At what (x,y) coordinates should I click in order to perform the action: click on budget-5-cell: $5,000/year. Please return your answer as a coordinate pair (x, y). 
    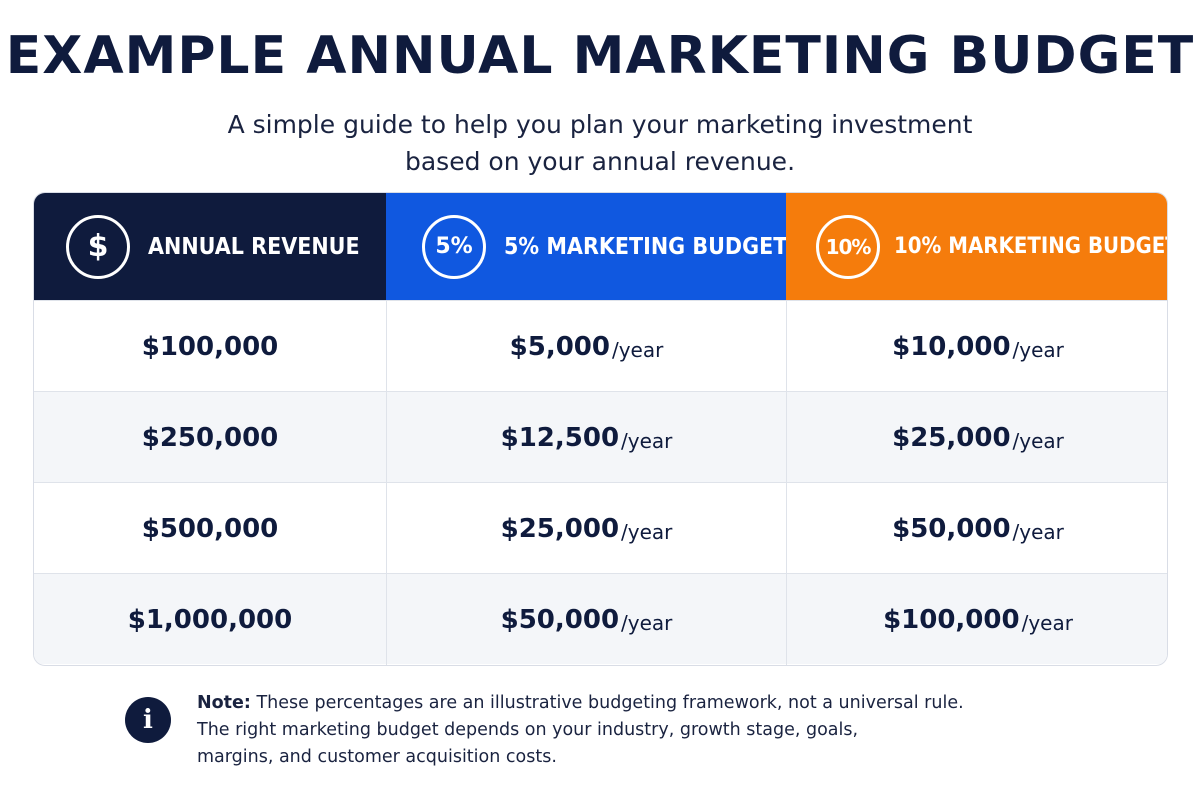
    Looking at the image, I should click on (586, 346).